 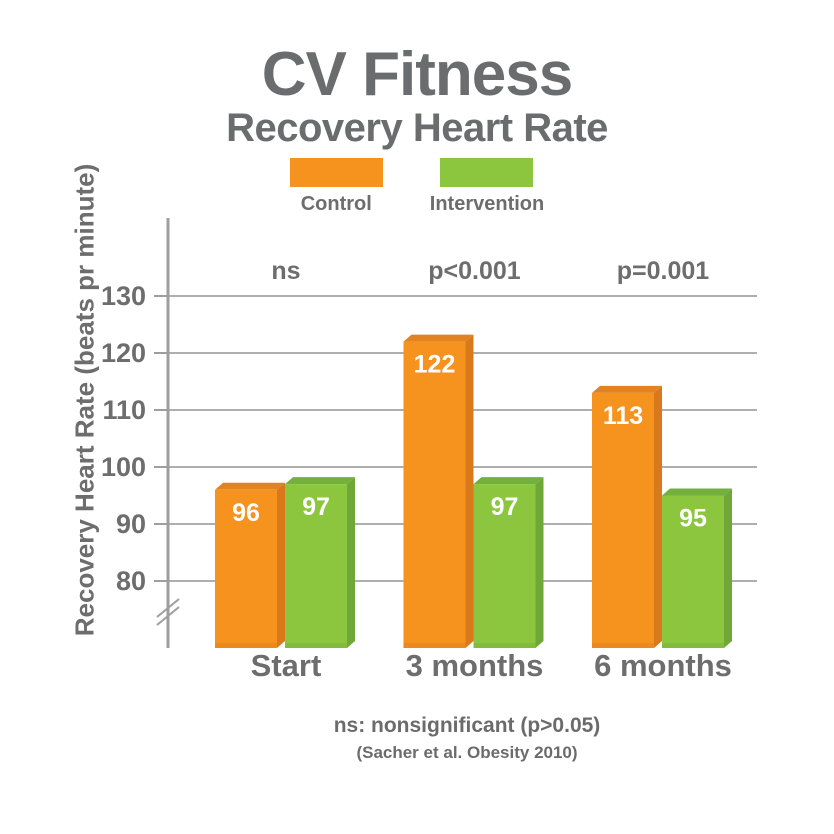 I want to click on legend-item-control: Control, so click(x=336, y=187).